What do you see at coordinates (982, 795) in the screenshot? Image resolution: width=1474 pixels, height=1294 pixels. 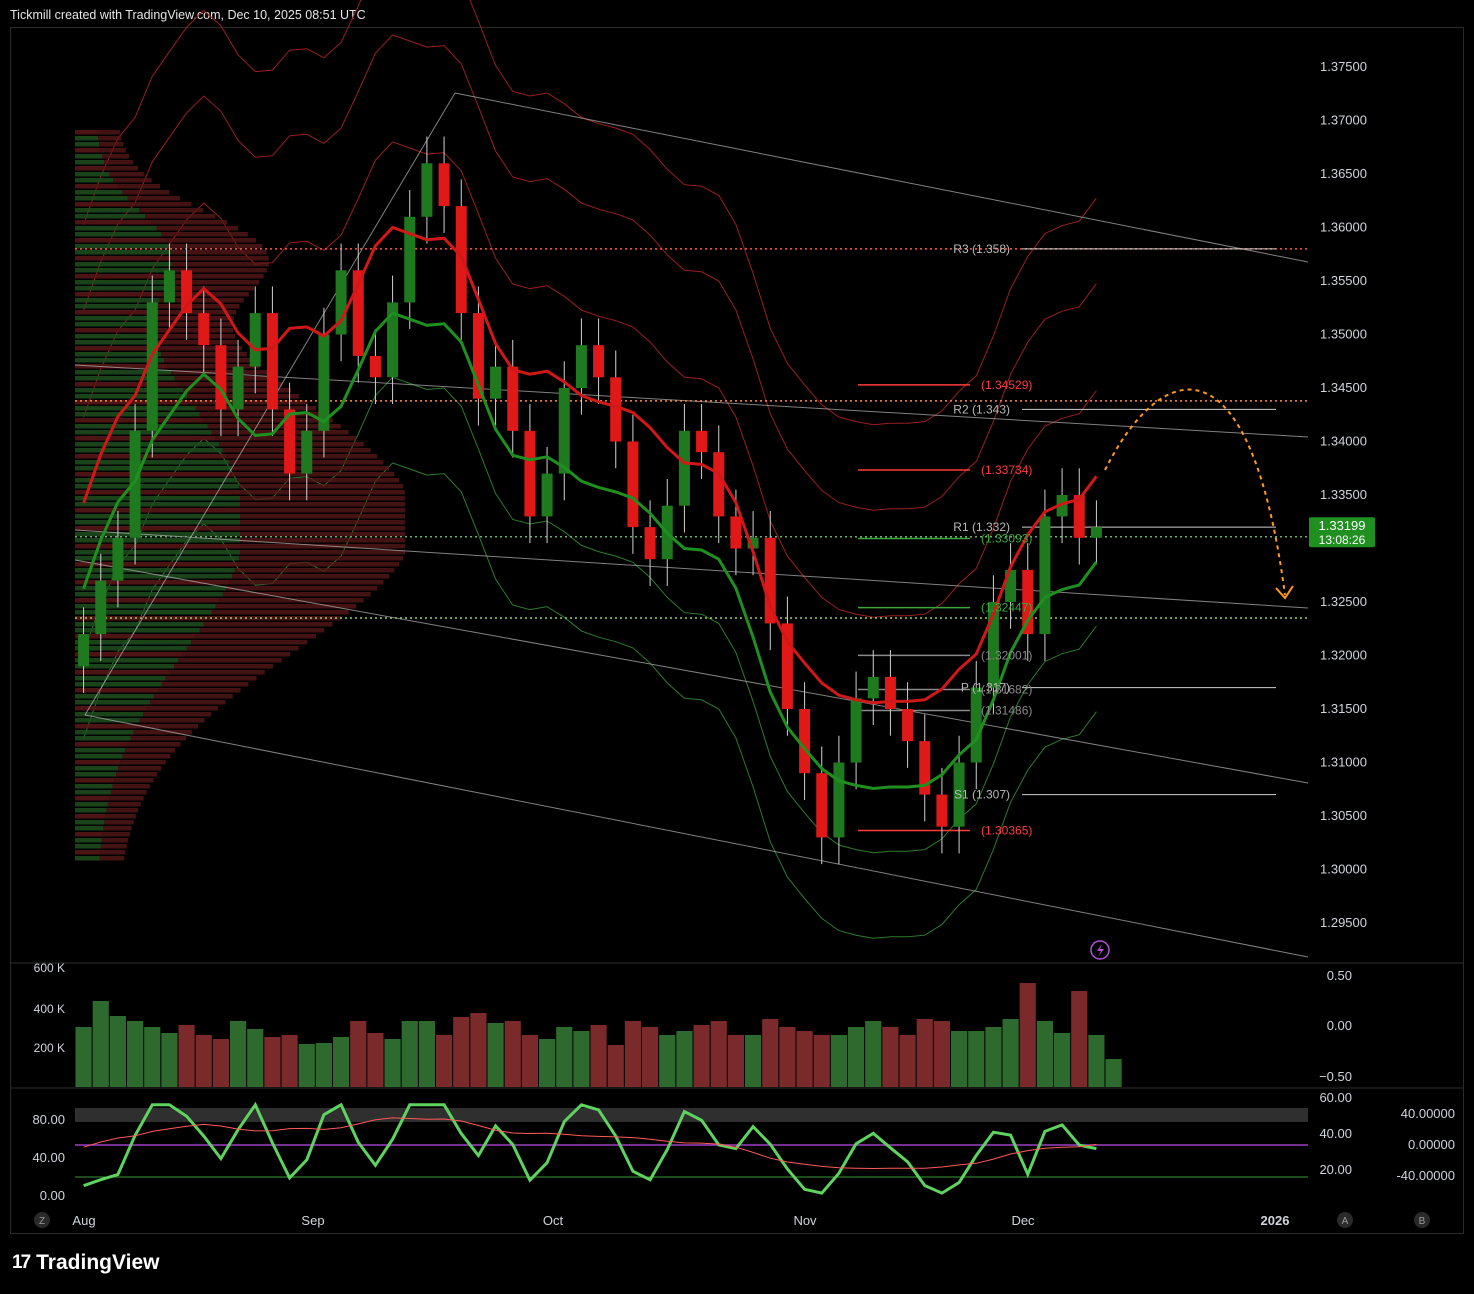 I see `pivot-label: S1 (1.307)` at bounding box center [982, 795].